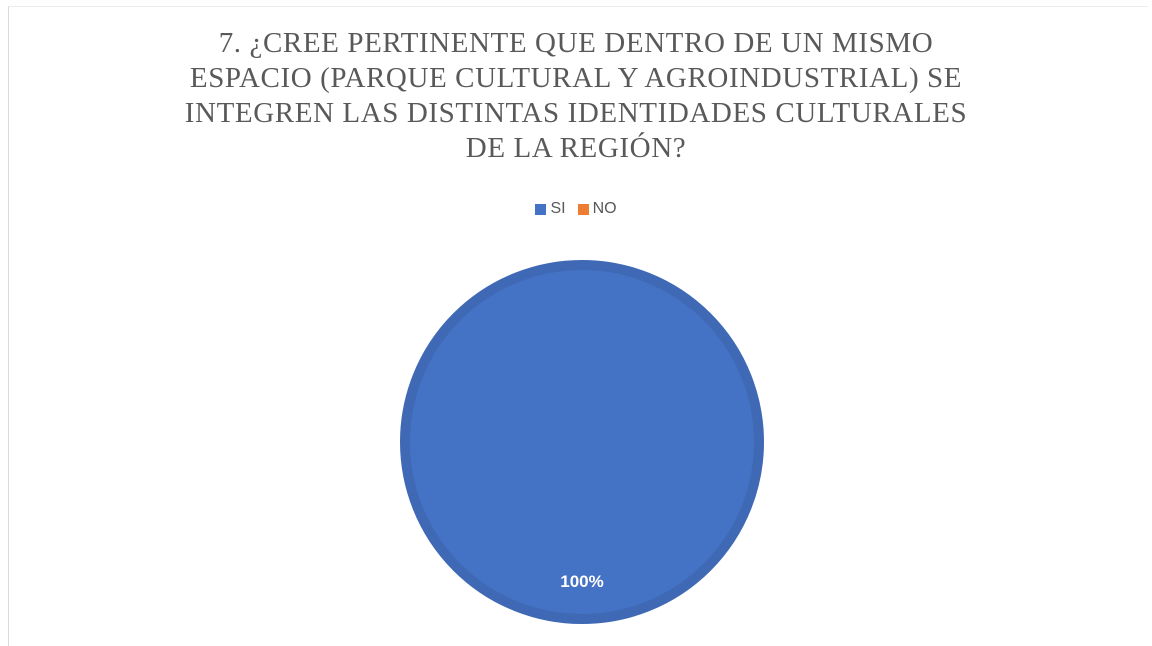 The image size is (1152, 646). What do you see at coordinates (604, 208) in the screenshot?
I see `legend-label-no: NO` at bounding box center [604, 208].